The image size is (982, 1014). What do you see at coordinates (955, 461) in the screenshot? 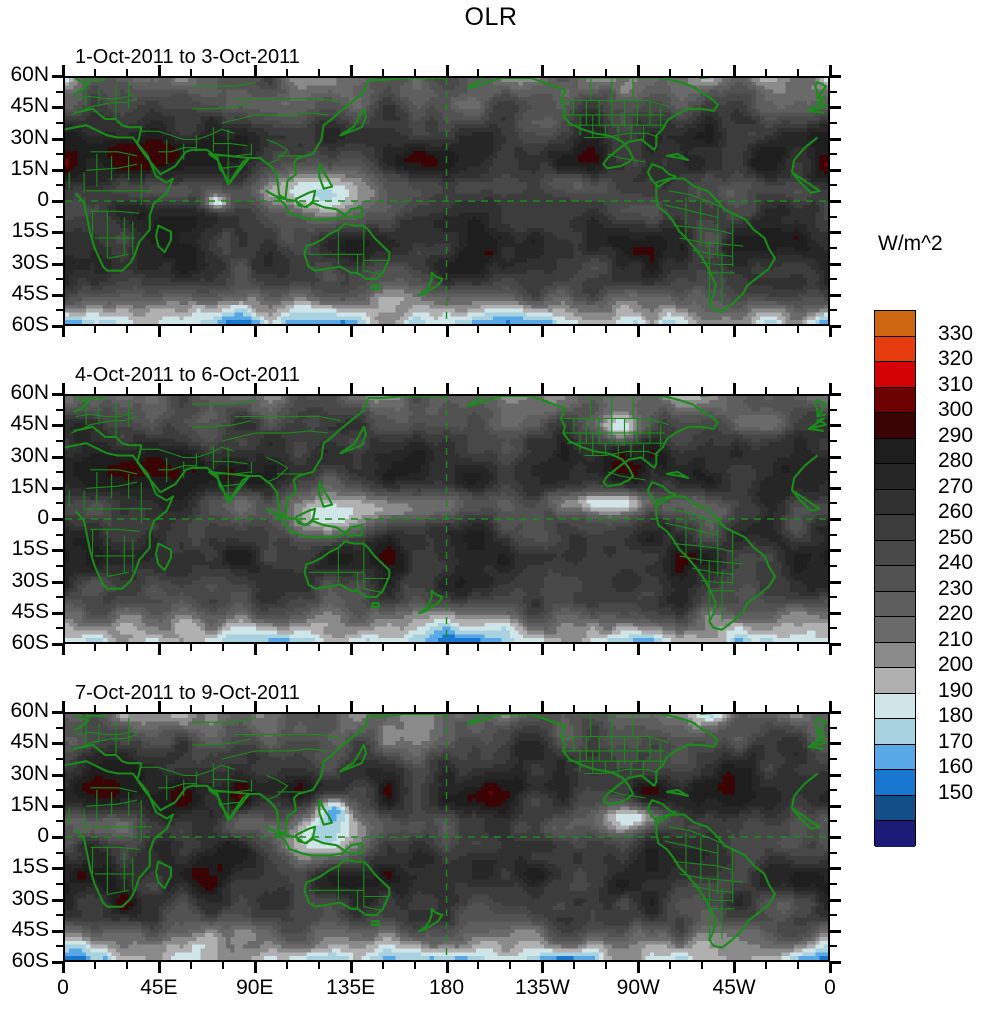
I see `colorbar-tick-label: 280` at bounding box center [955, 461].